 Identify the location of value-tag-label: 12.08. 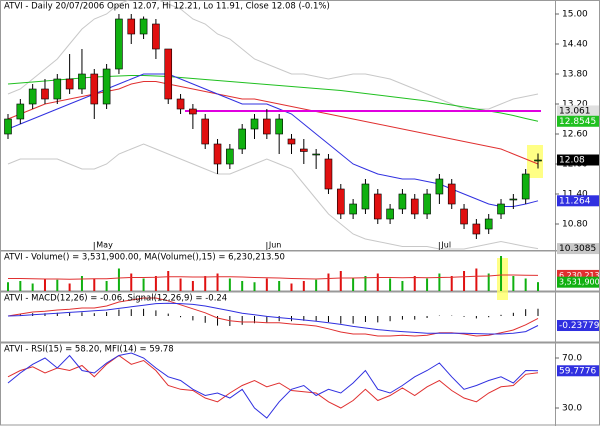
(572, 161).